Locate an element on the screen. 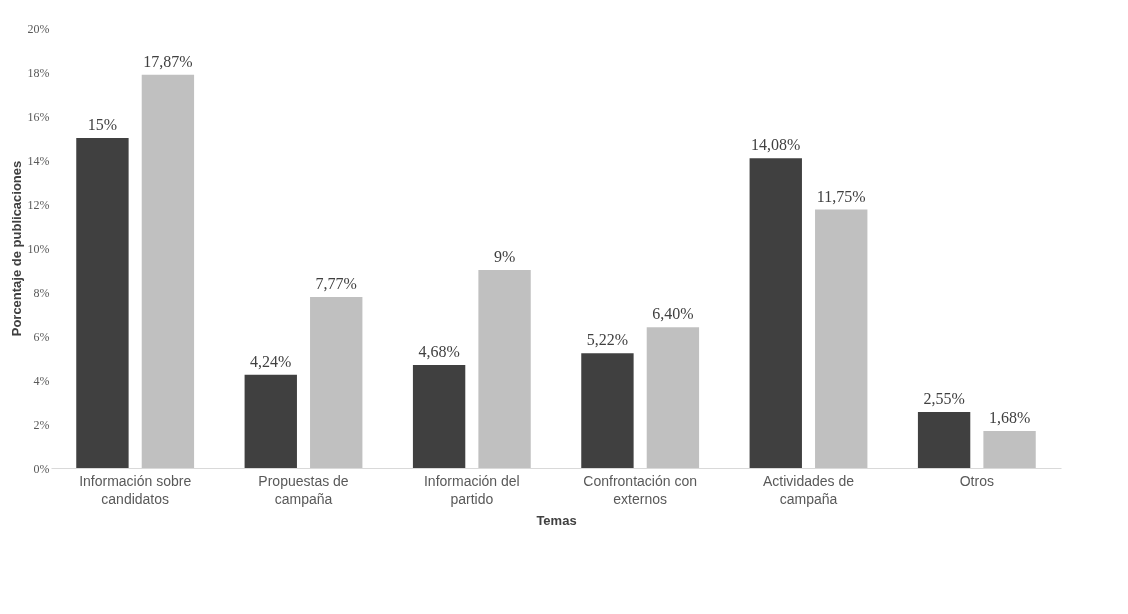 The width and height of the screenshot is (1128, 614). data-label: 15% is located at coordinates (102, 124).